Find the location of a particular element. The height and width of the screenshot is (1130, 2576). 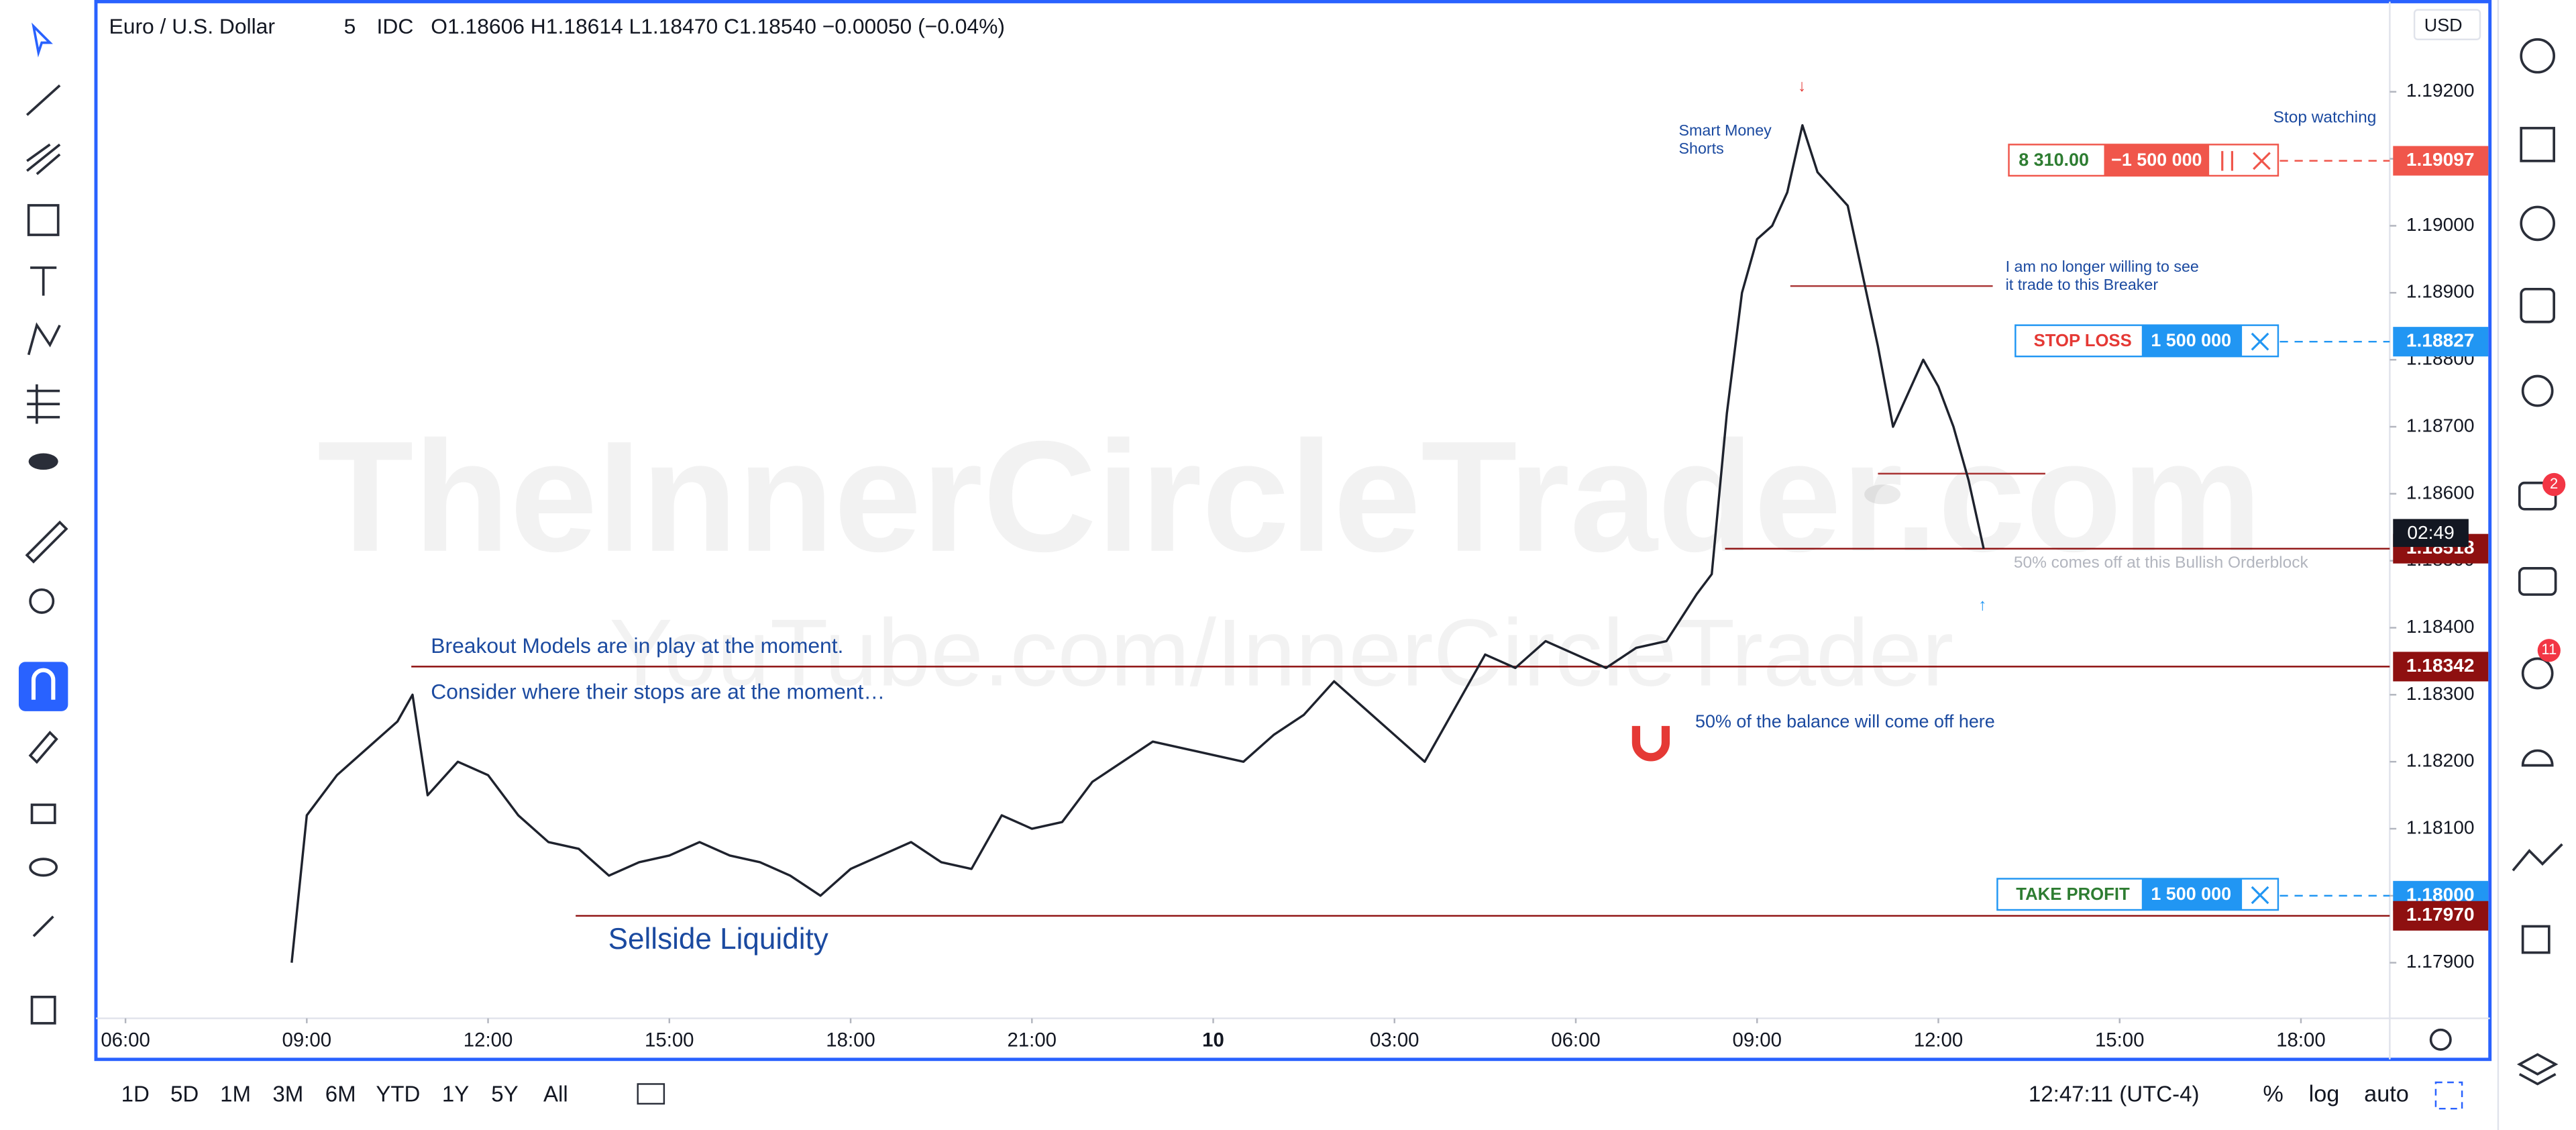

layers-button is located at coordinates (2537, 1069).